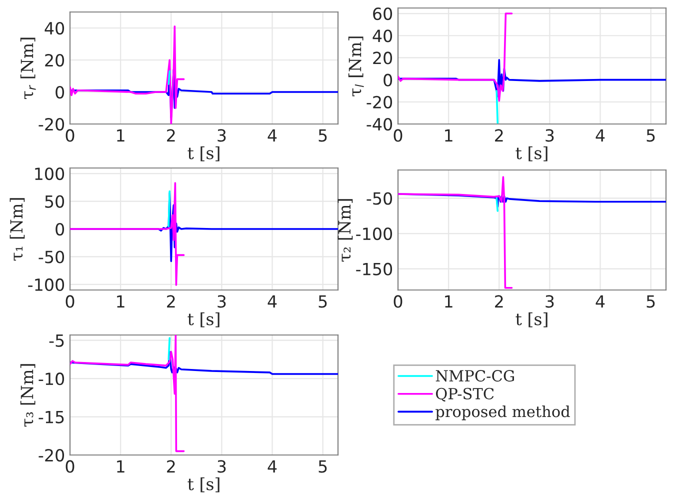  I want to click on y-axis-title: τ₃ [Nm], so click(28, 395).